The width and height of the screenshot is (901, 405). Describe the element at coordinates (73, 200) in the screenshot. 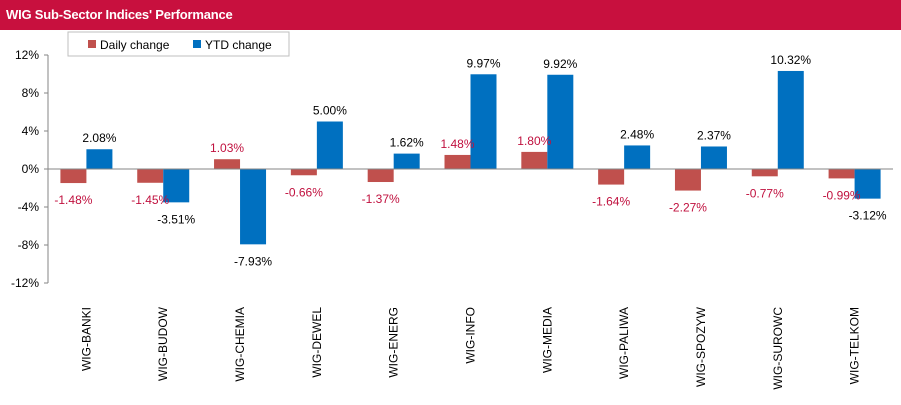

I see `daily-change-data-label: -1.48%` at that location.